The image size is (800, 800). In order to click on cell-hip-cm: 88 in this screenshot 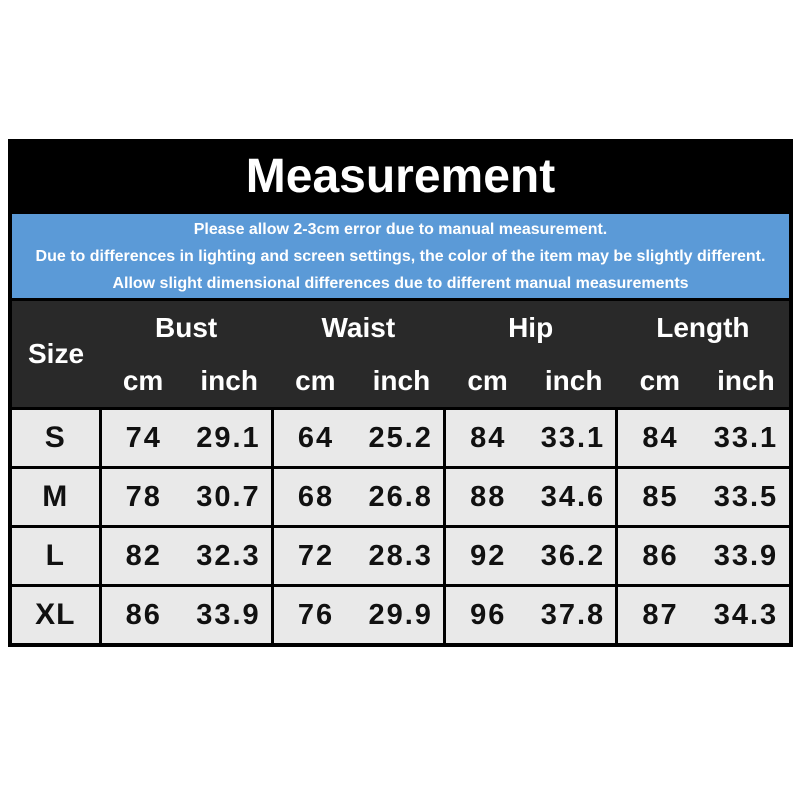, I will do `click(486, 496)`.